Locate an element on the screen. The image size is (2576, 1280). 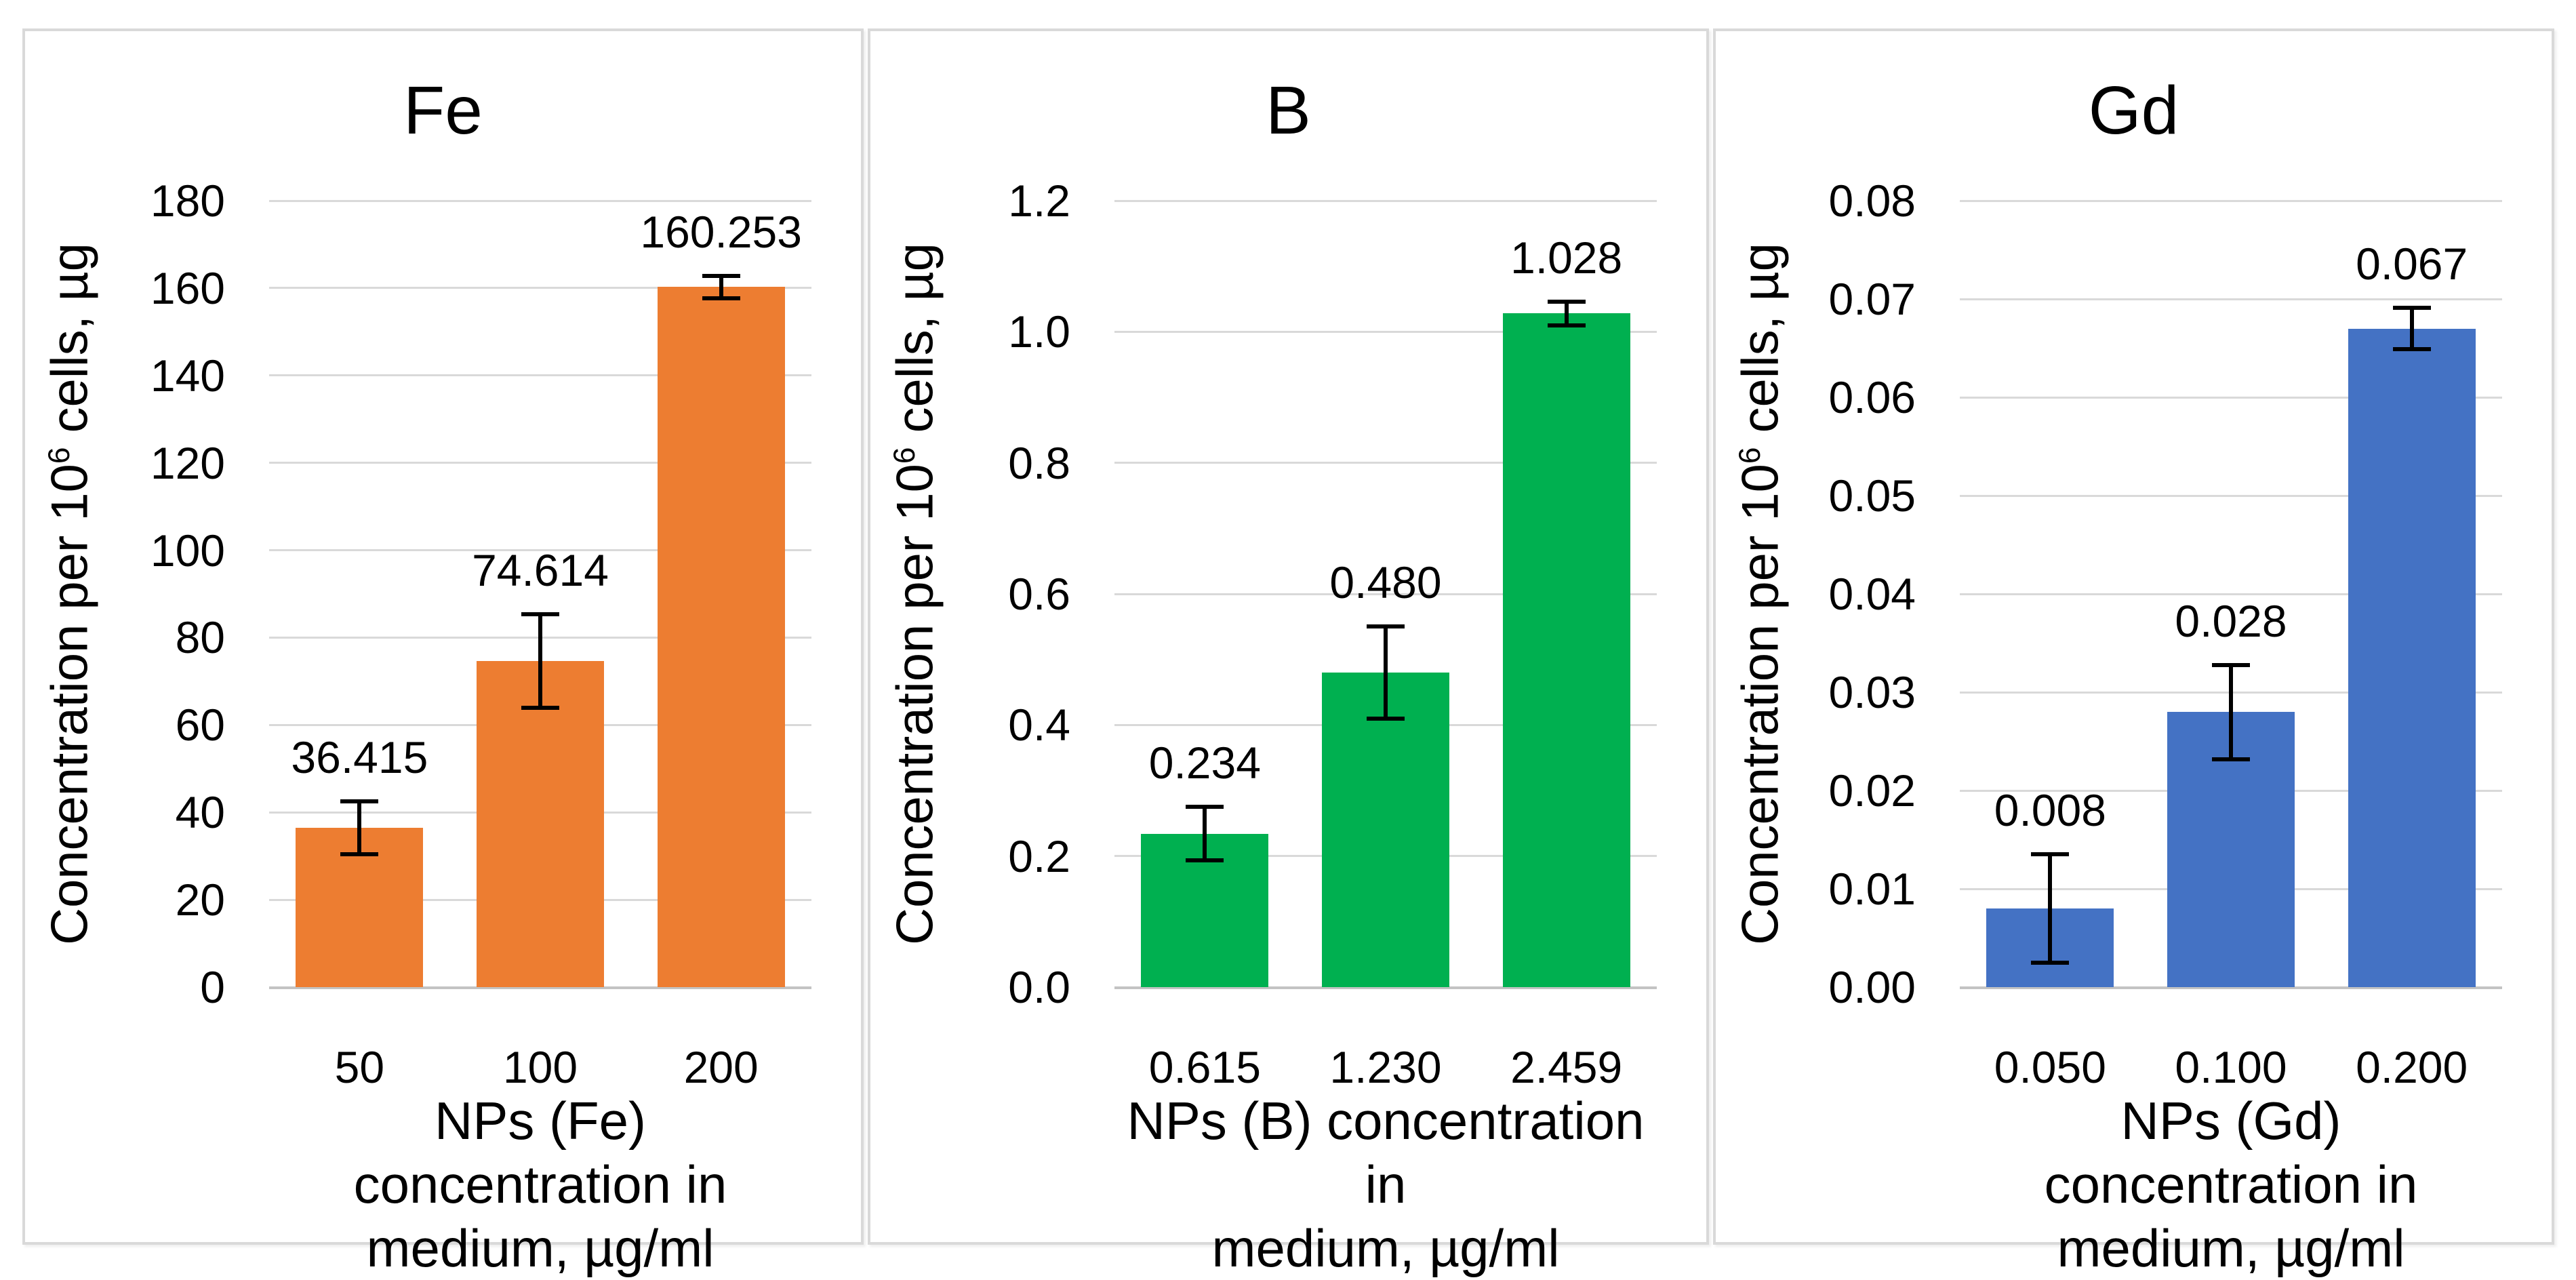
plot-area: 0.234 0.480 1.028 is located at coordinates (1385, 594).